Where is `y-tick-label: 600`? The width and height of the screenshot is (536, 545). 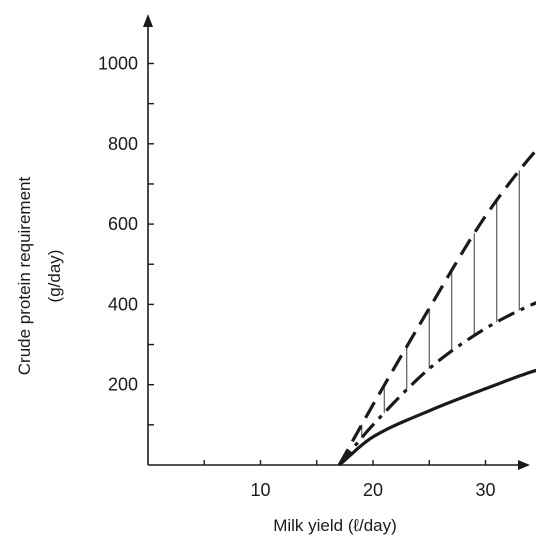 y-tick-label: 600 is located at coordinates (123, 224).